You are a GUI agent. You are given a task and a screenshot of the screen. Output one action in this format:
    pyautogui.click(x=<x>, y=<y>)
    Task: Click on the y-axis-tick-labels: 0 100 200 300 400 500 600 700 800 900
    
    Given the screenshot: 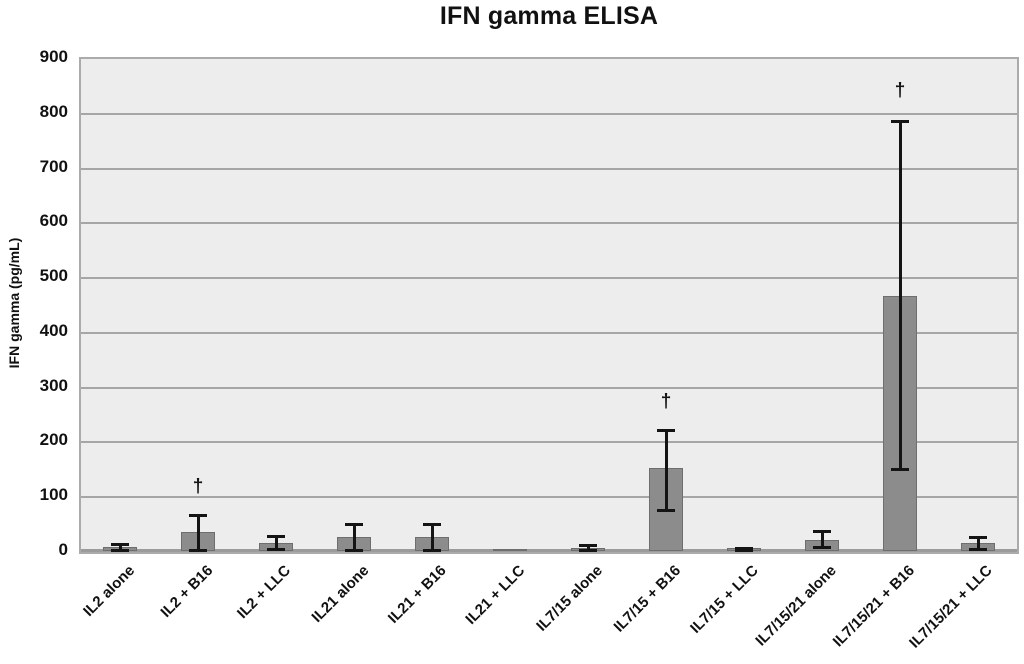 What is the action you would take?
    pyautogui.click(x=34, y=303)
    